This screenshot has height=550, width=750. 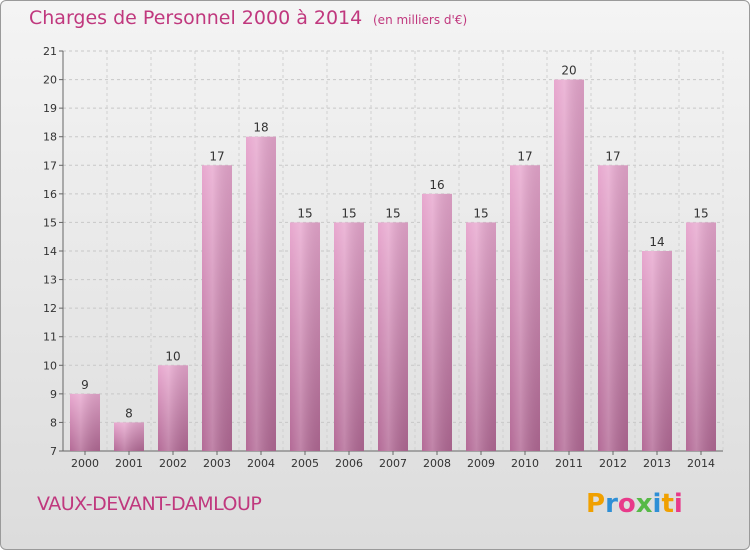 I want to click on proxiti-logo: Proxiti, so click(x=634, y=504).